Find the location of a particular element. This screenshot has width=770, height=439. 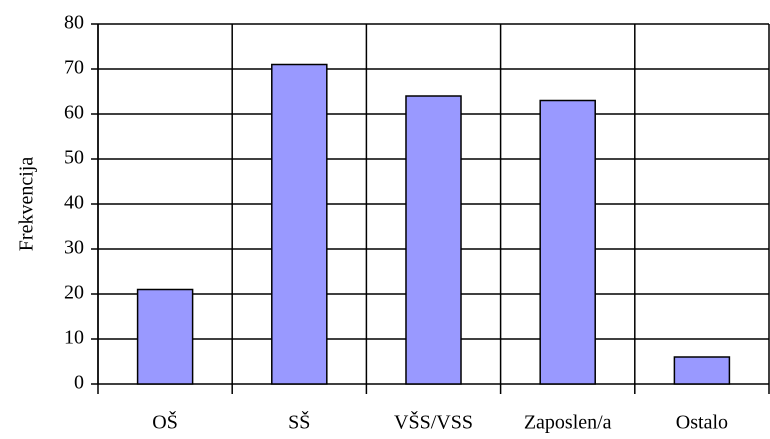

x-tick-label: Zaposlen/a is located at coordinates (568, 423).